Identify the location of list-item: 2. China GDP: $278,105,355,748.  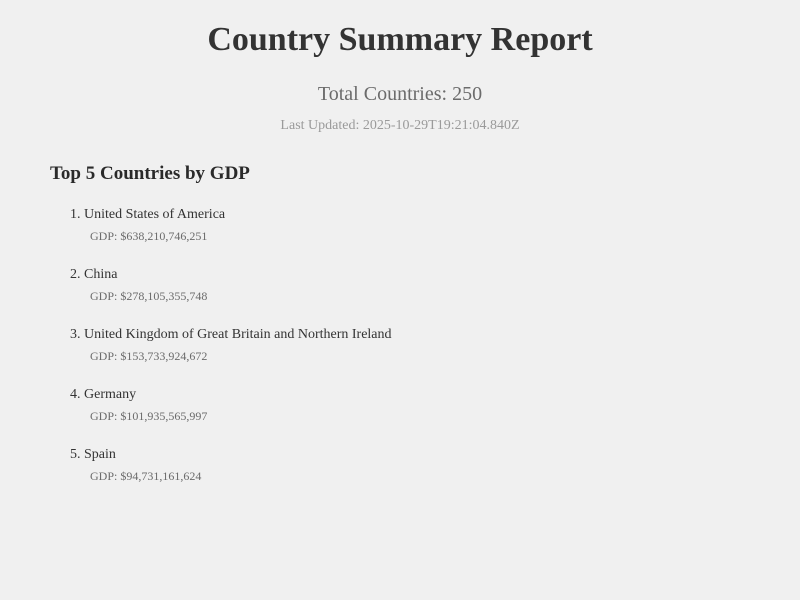
(231, 295).